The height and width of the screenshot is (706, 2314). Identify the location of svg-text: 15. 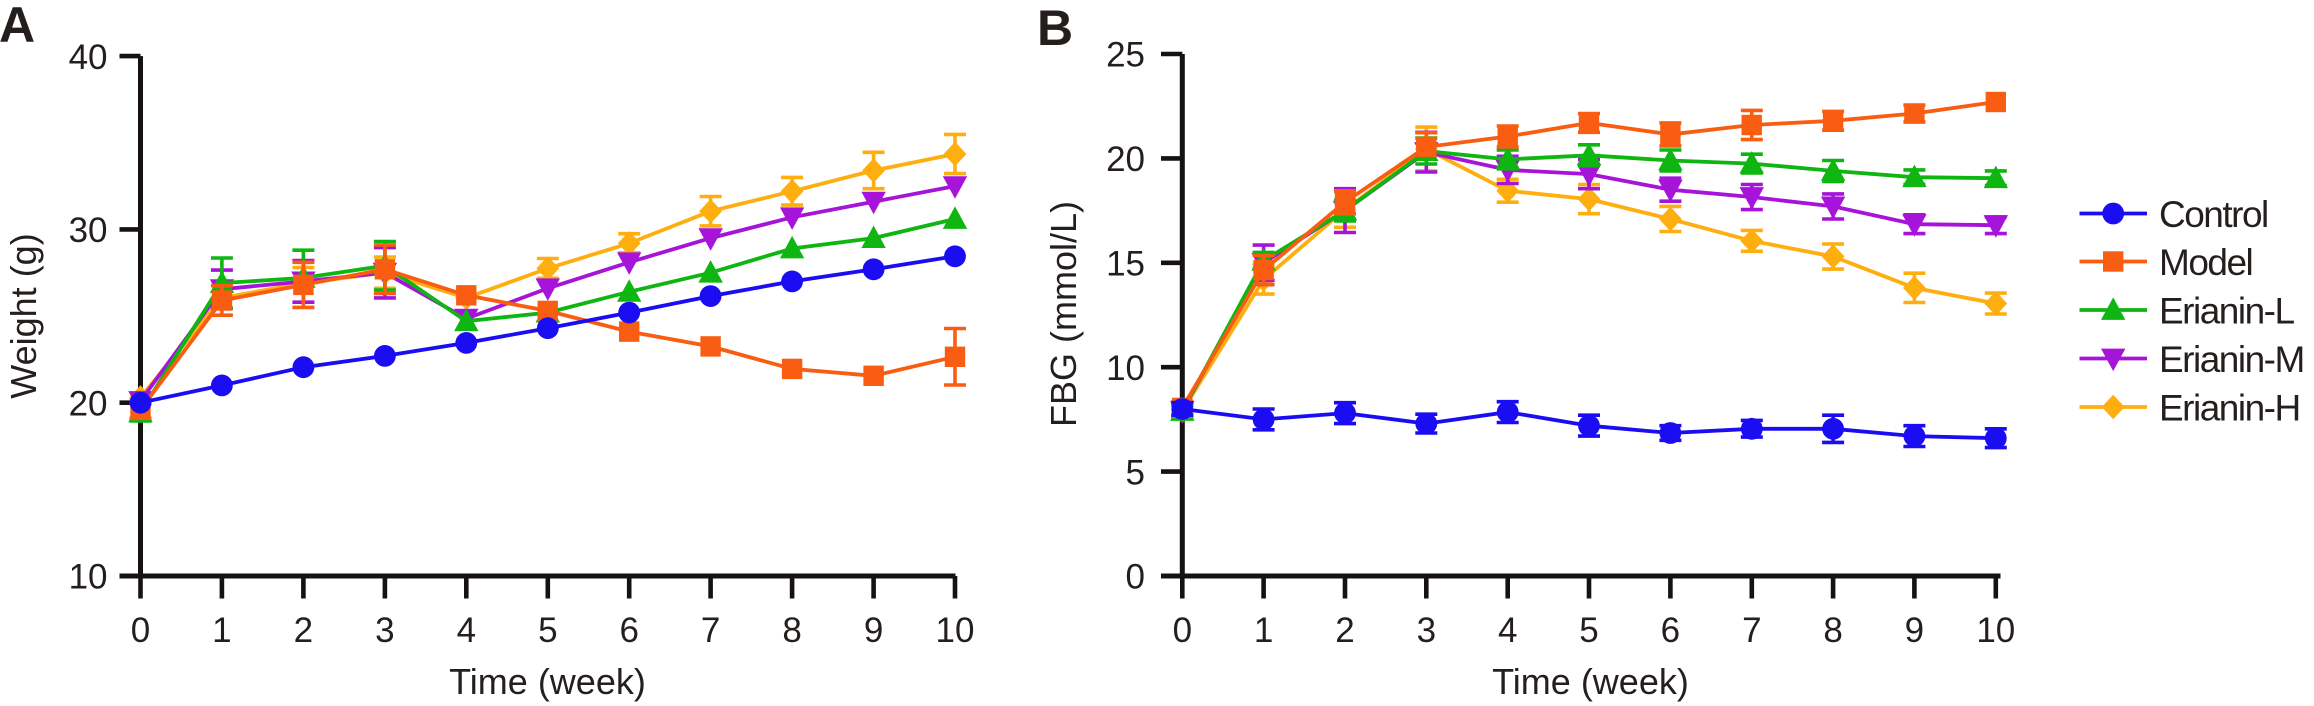
(1125, 264).